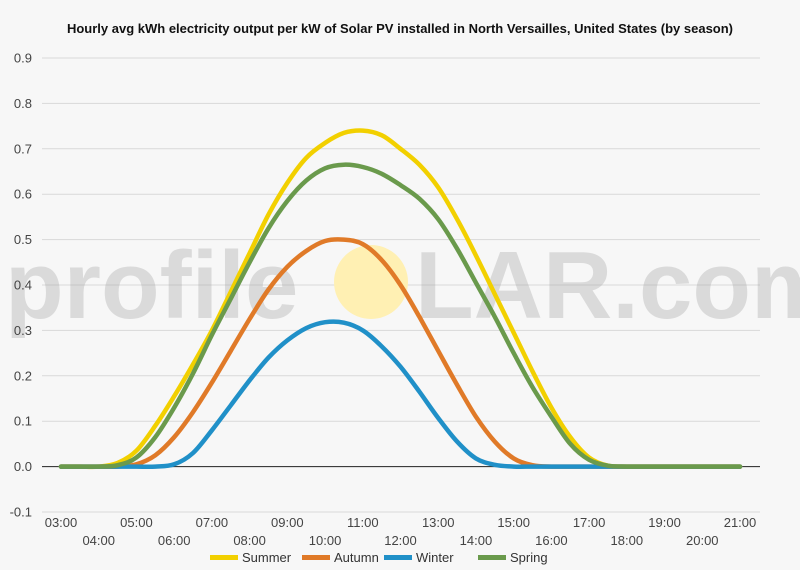 This screenshot has height=570, width=800. I want to click on x-tick-label: 16:00, so click(551, 540).